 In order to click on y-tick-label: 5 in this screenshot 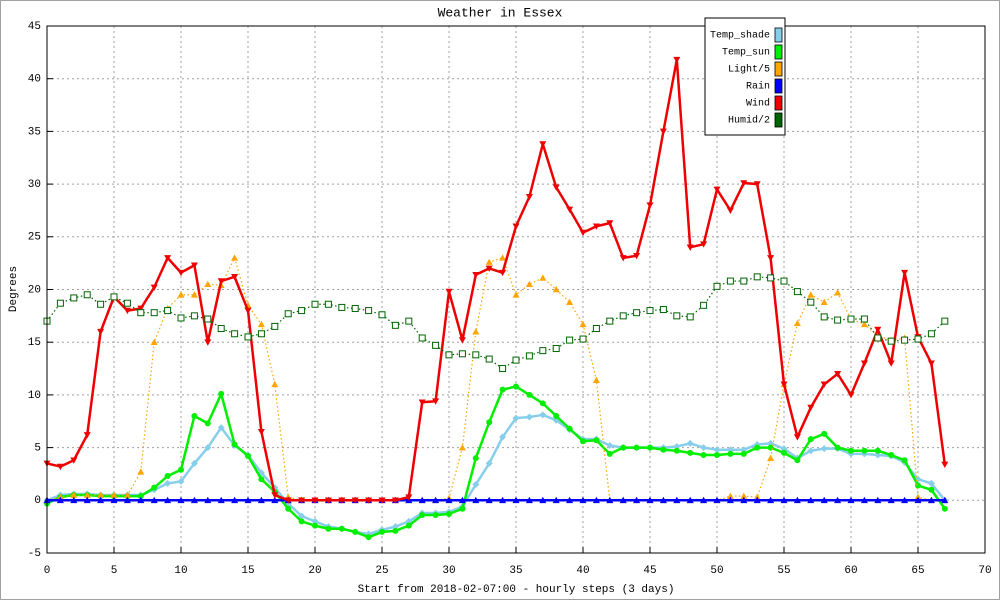, I will do `click(37, 449)`.